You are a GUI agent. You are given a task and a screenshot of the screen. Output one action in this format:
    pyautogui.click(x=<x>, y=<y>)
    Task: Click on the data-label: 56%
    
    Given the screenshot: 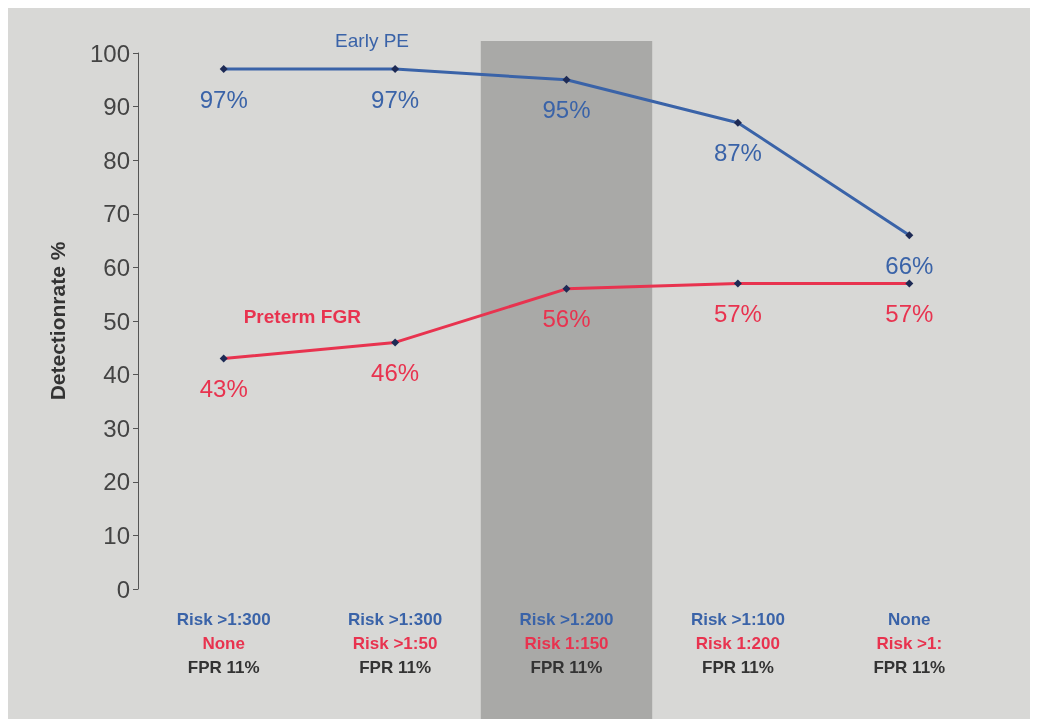 What is the action you would take?
    pyautogui.click(x=566, y=319)
    